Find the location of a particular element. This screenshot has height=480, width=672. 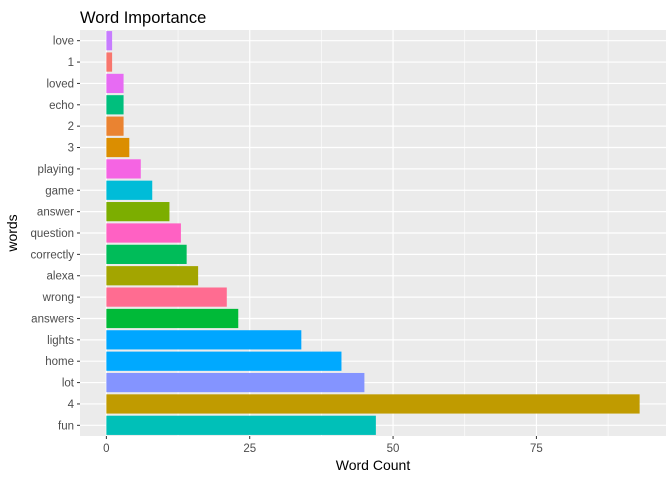

chart-title: Word Importance is located at coordinates (143, 18).